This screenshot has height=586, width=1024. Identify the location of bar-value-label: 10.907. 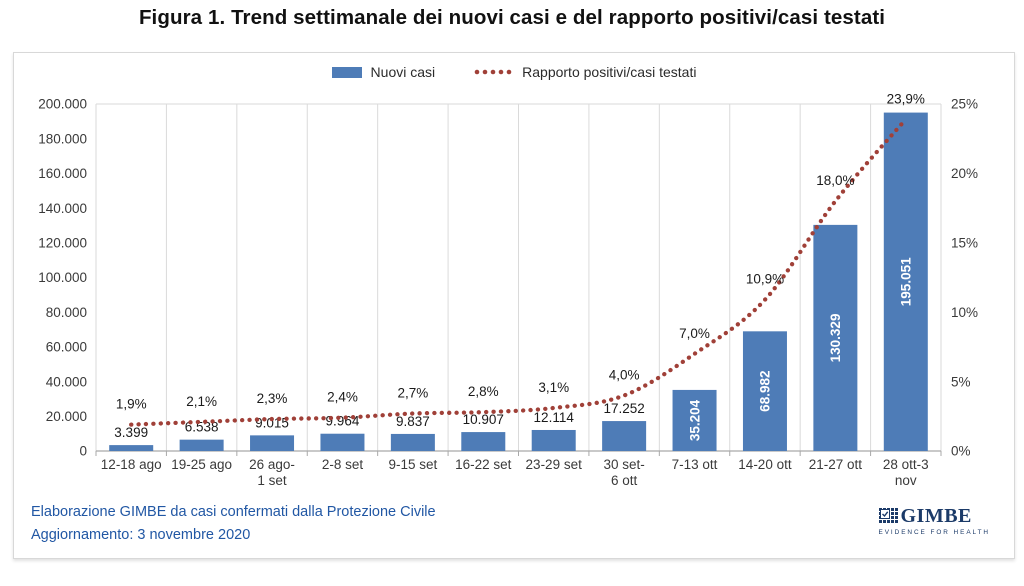
(483, 419).